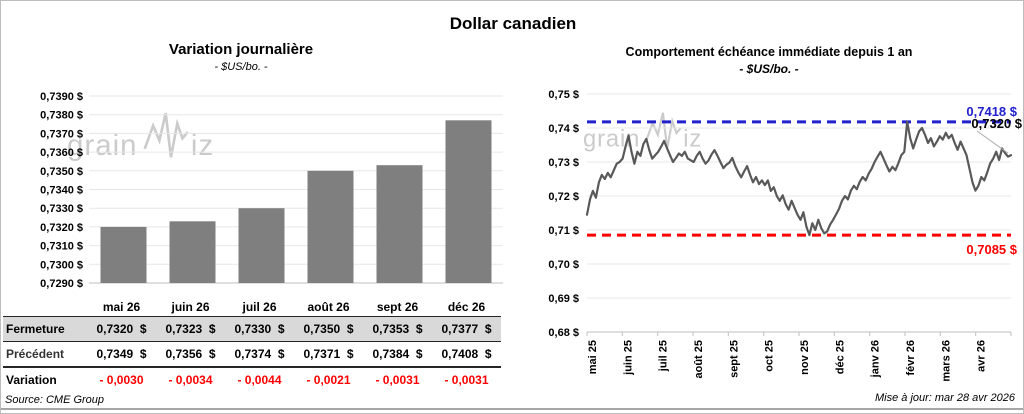 Image resolution: width=1024 pixels, height=414 pixels. I want to click on x-axis-tick-label: oct 25, so click(770, 356).